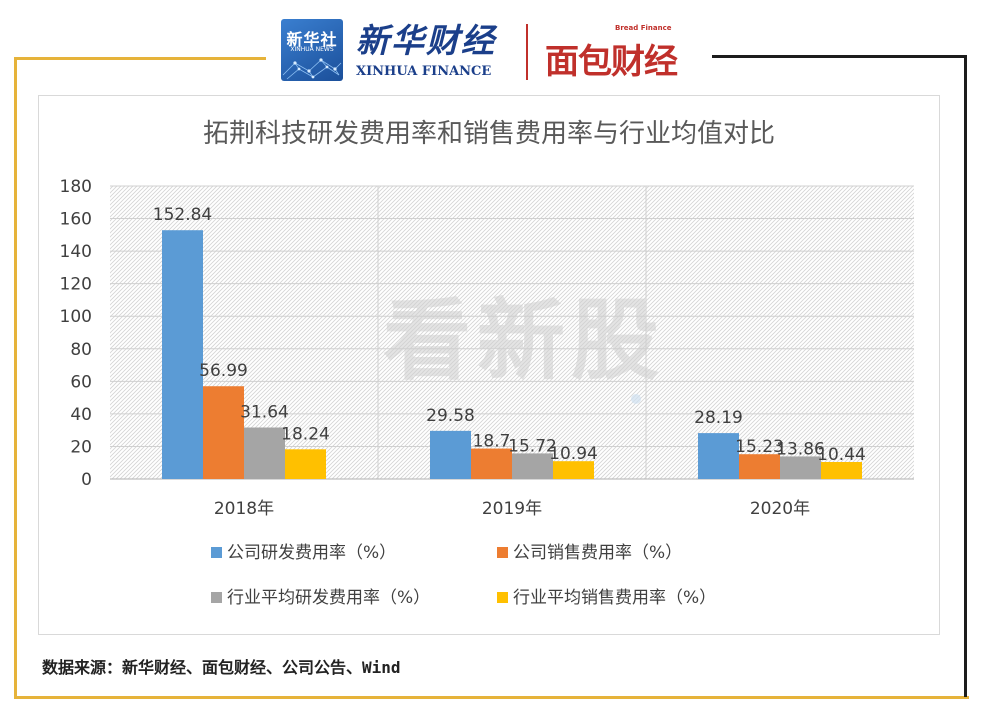 Image resolution: width=981 pixels, height=716 pixels. I want to click on frame-top-gold-line, so click(140, 58).